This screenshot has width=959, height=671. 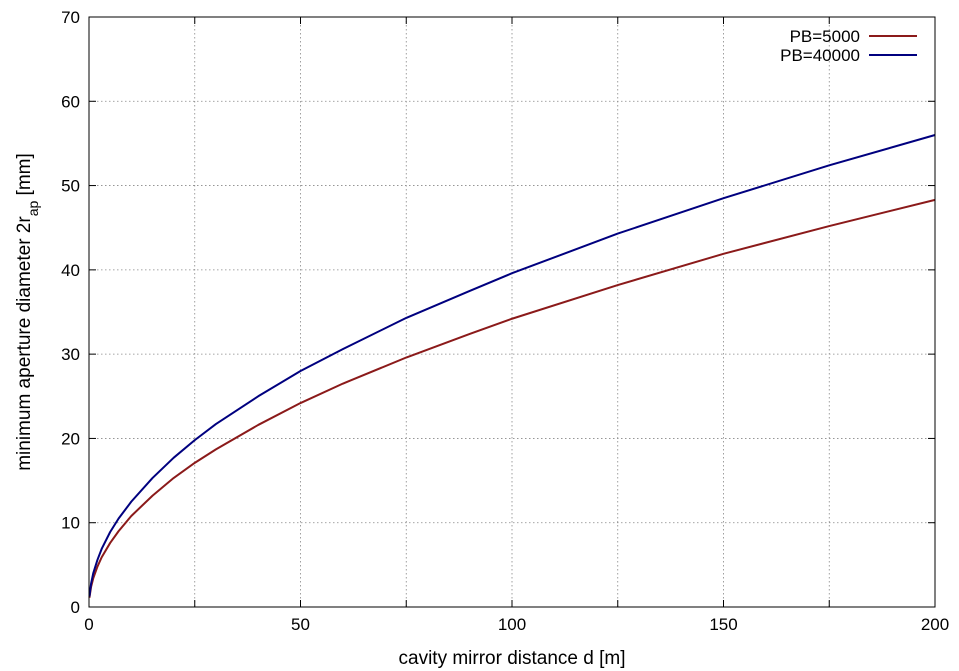 I want to click on y-tick-label: 50, so click(x=70, y=186).